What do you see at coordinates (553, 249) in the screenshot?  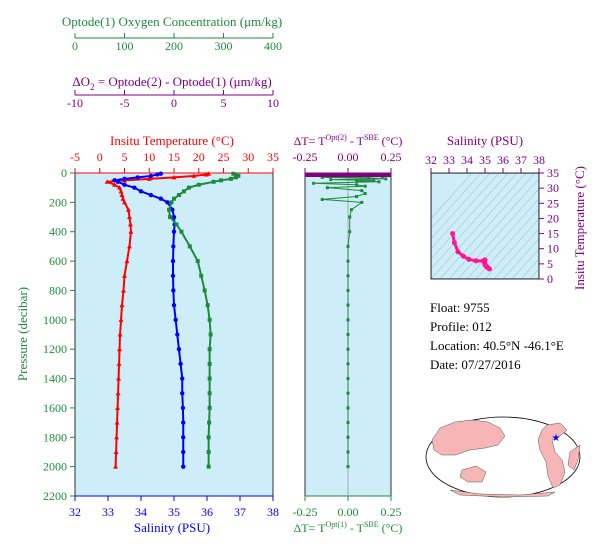 I see `ts-temperature-tick-label: 10` at bounding box center [553, 249].